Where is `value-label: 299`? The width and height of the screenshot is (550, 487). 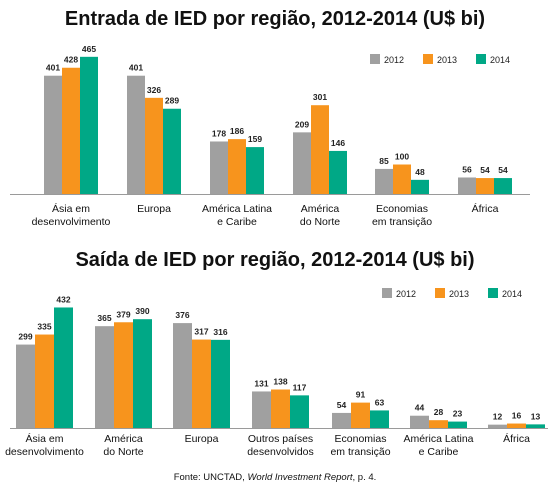
value-label: 299 is located at coordinates (25, 337).